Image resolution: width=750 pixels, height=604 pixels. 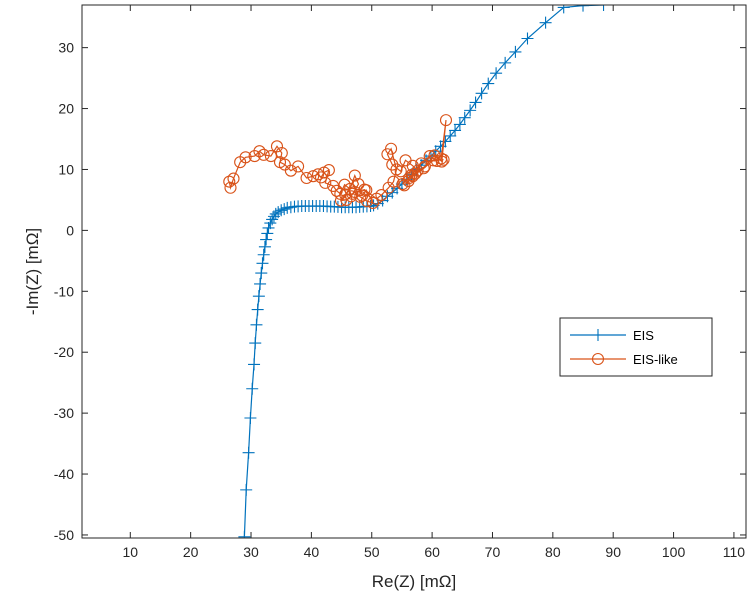 What do you see at coordinates (613, 552) in the screenshot?
I see `x-tick-label: 90` at bounding box center [613, 552].